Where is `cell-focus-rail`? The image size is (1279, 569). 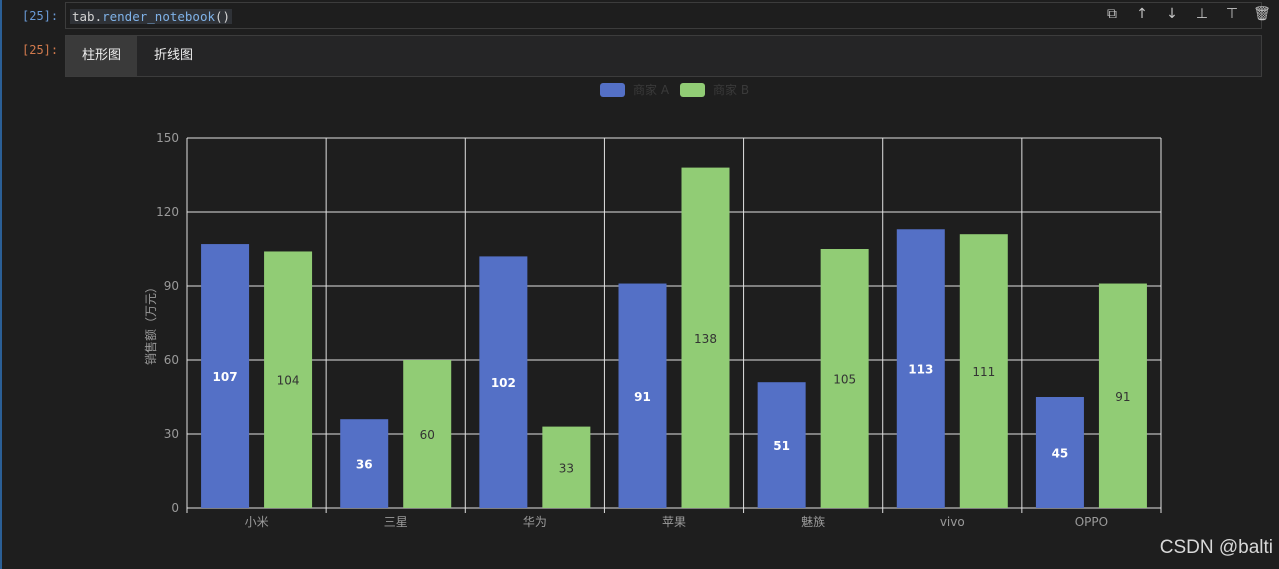 cell-focus-rail is located at coordinates (1, 284).